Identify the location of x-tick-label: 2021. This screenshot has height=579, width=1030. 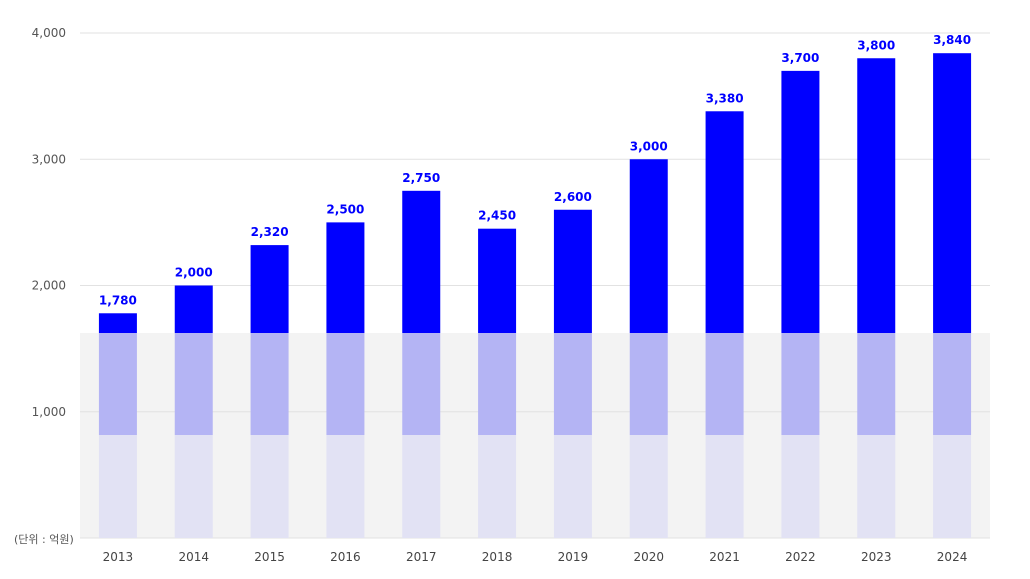
(724, 557).